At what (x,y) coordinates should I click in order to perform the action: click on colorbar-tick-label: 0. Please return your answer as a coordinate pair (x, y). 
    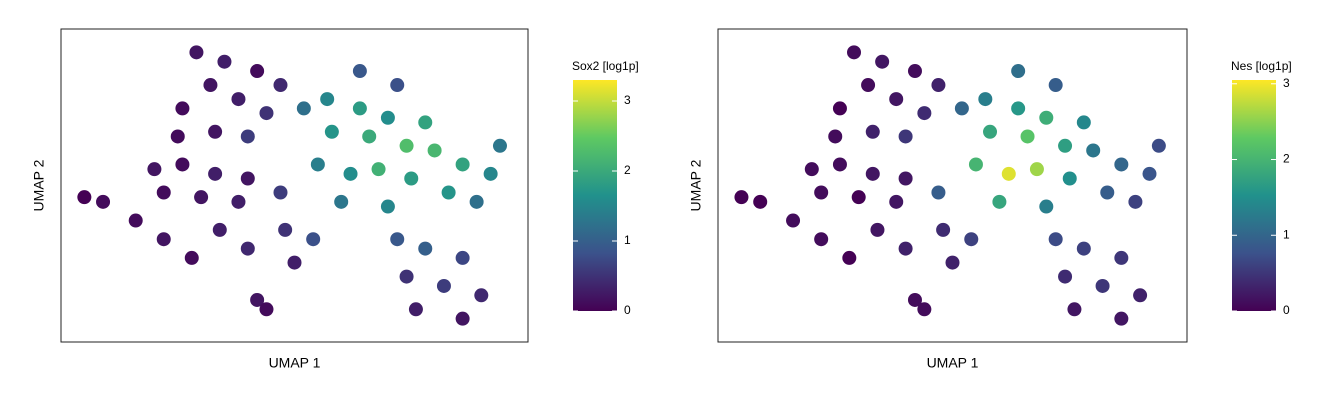
    Looking at the image, I should click on (1286, 310).